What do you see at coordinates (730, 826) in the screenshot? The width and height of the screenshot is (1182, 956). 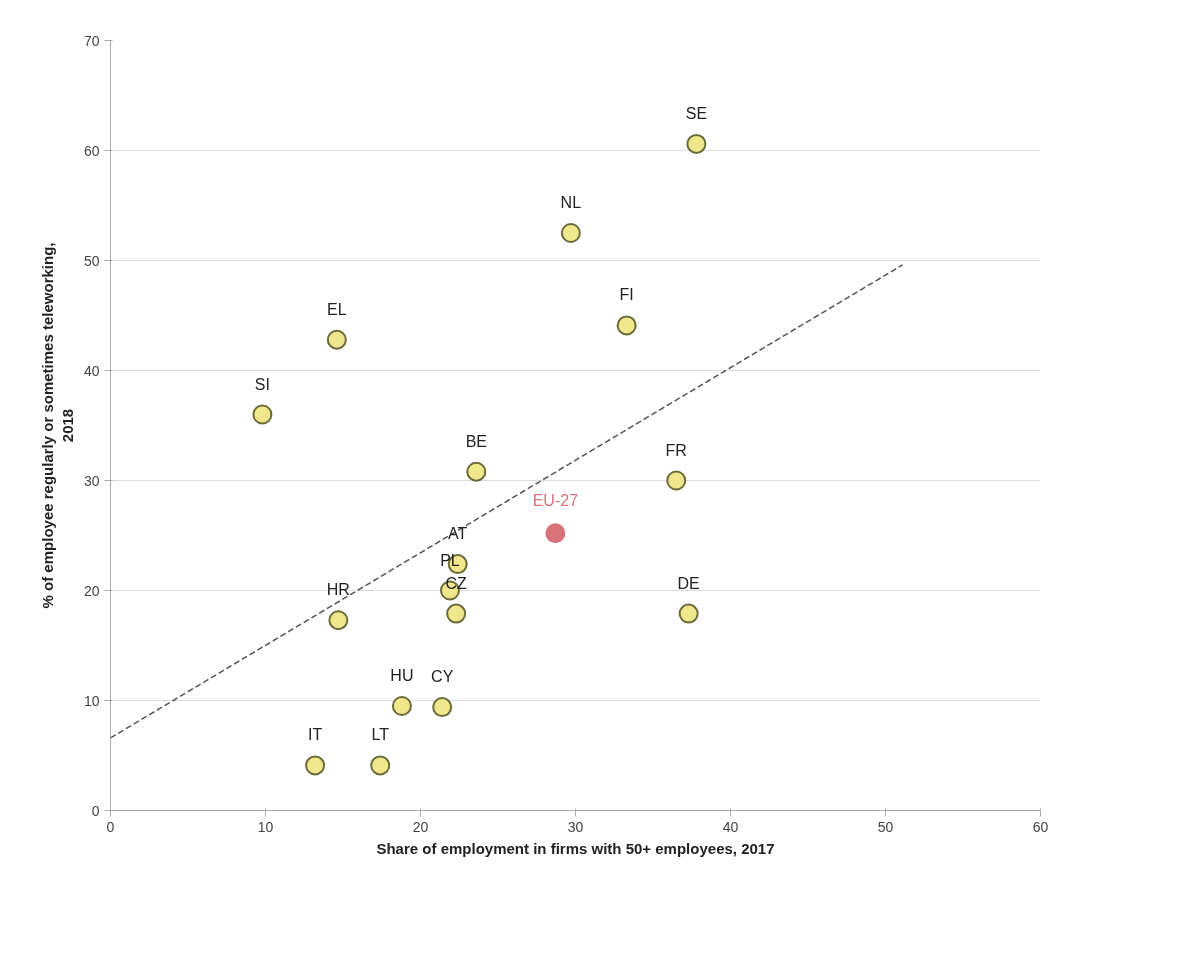 I see `x-tick-label: 40` at bounding box center [730, 826].